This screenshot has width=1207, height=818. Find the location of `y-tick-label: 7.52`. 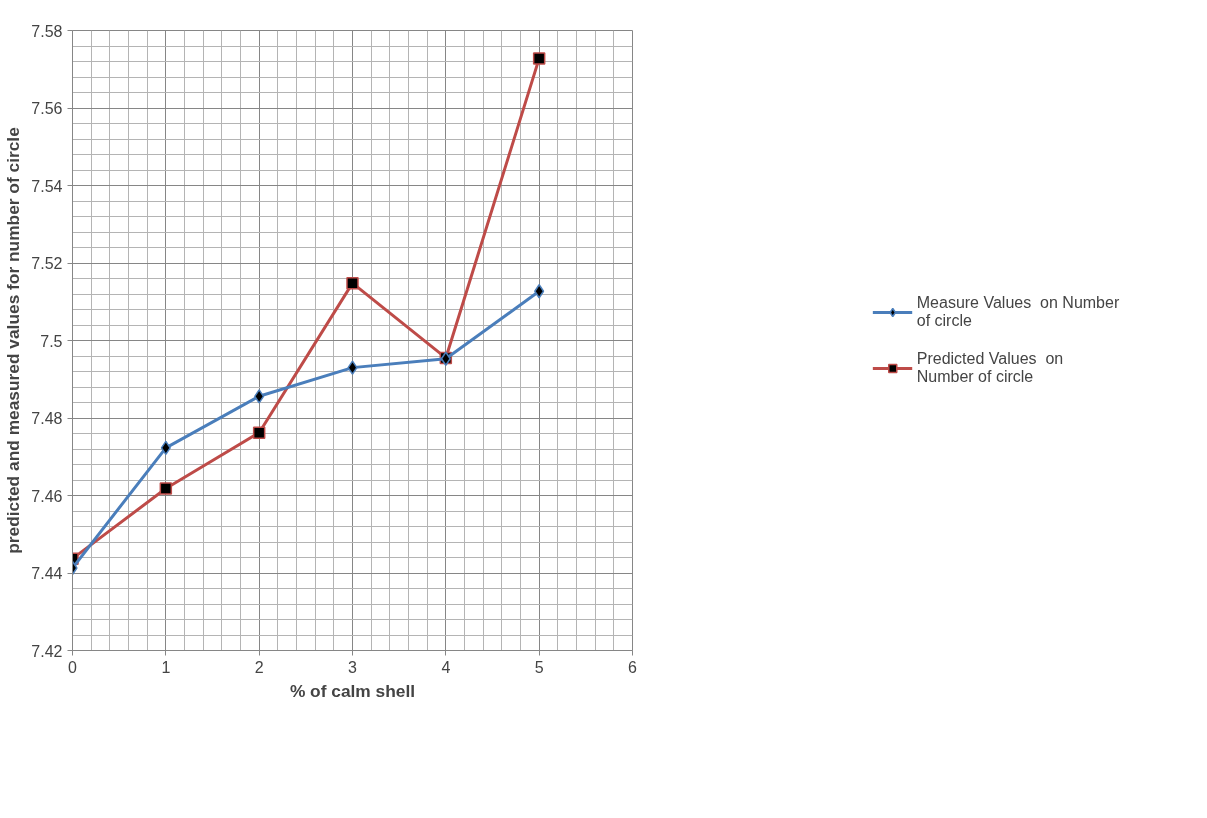

y-tick-label: 7.52 is located at coordinates (47, 263).